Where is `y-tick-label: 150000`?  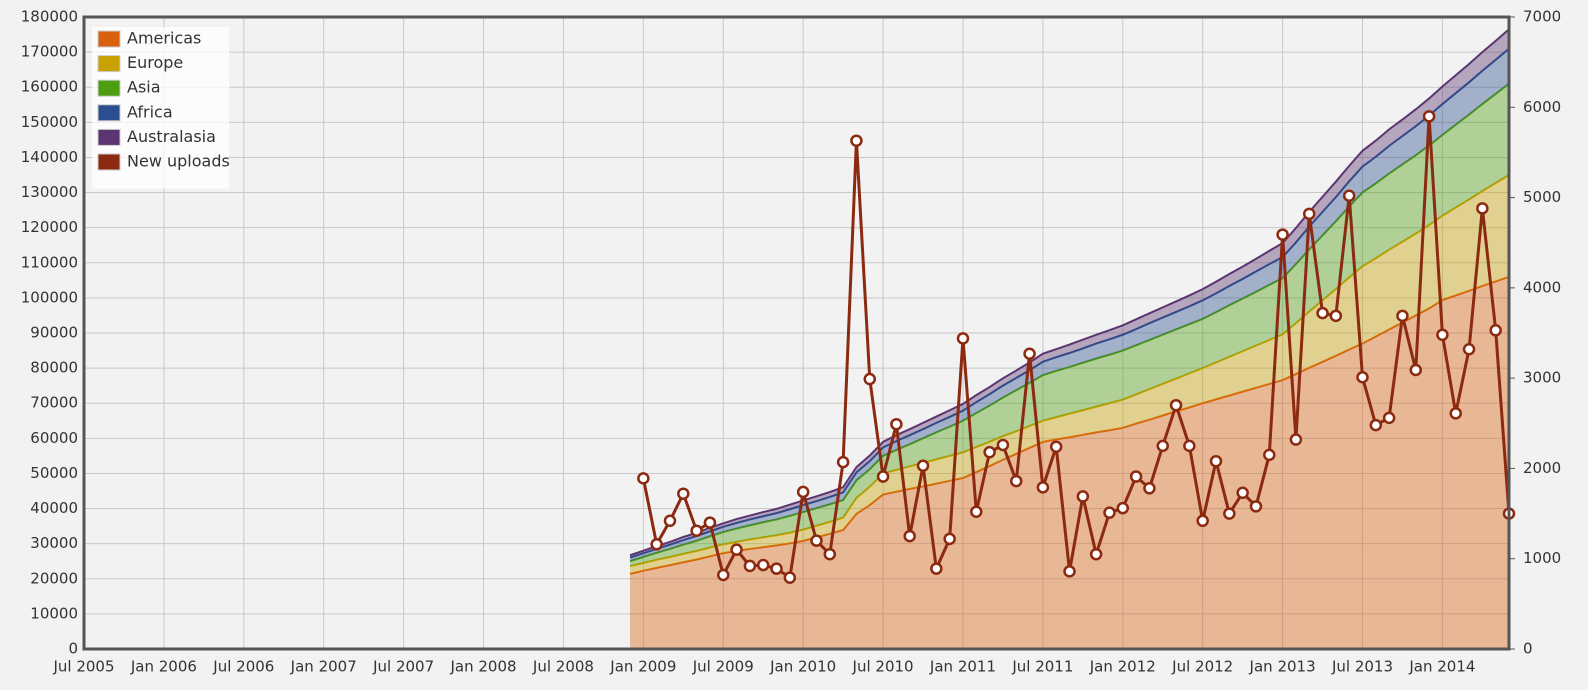
y-tick-label: 150000 is located at coordinates (49, 122).